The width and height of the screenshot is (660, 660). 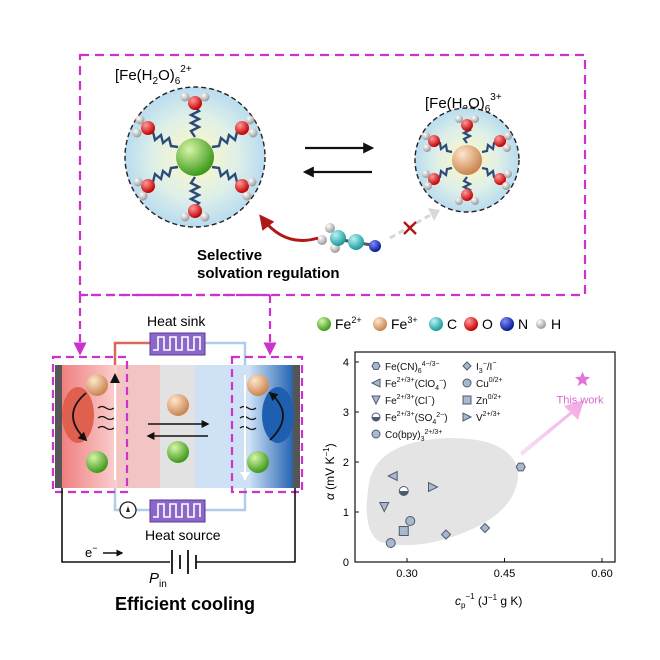 I want to click on legend-o: O, so click(x=487, y=324).